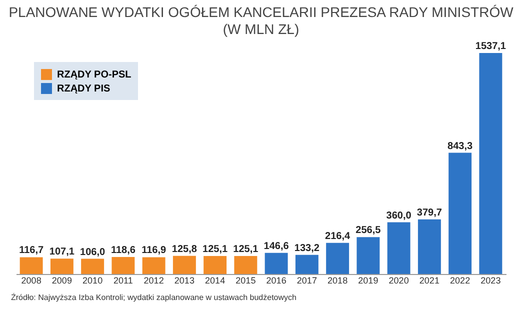 This screenshot has height=328, width=524. Describe the element at coordinates (153, 297) in the screenshot. I see `text: Źródło: Najwyższa Izba Kontroli; wydatki zaplanowane w ustawach budżetowych` at that location.